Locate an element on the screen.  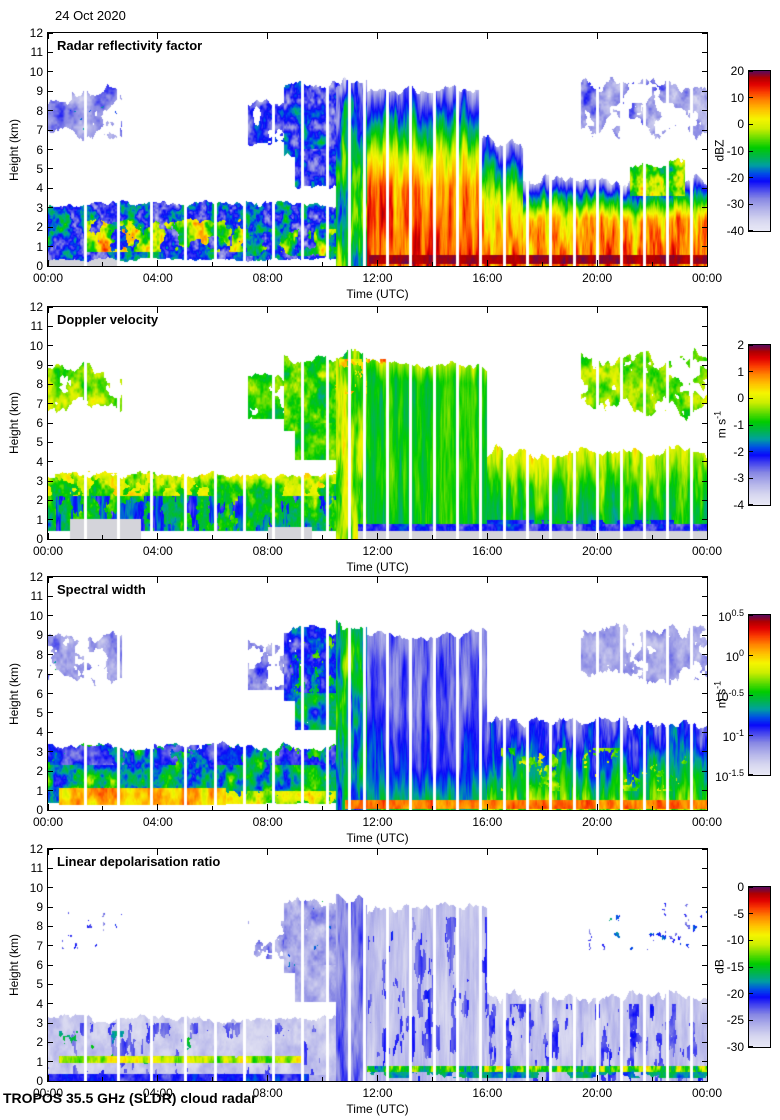
colorbar-tick-label: -30 is located at coordinates (735, 204).